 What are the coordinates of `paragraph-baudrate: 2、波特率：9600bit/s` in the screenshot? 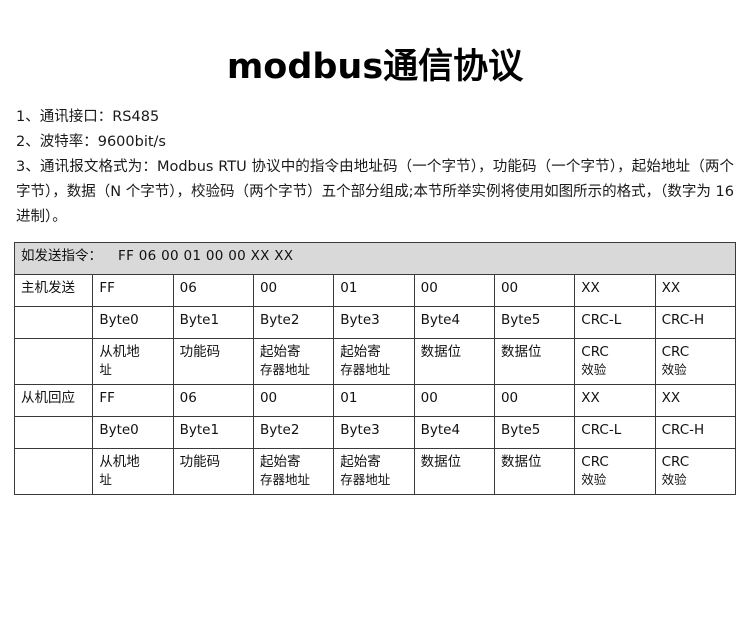 It's located at (91, 142).